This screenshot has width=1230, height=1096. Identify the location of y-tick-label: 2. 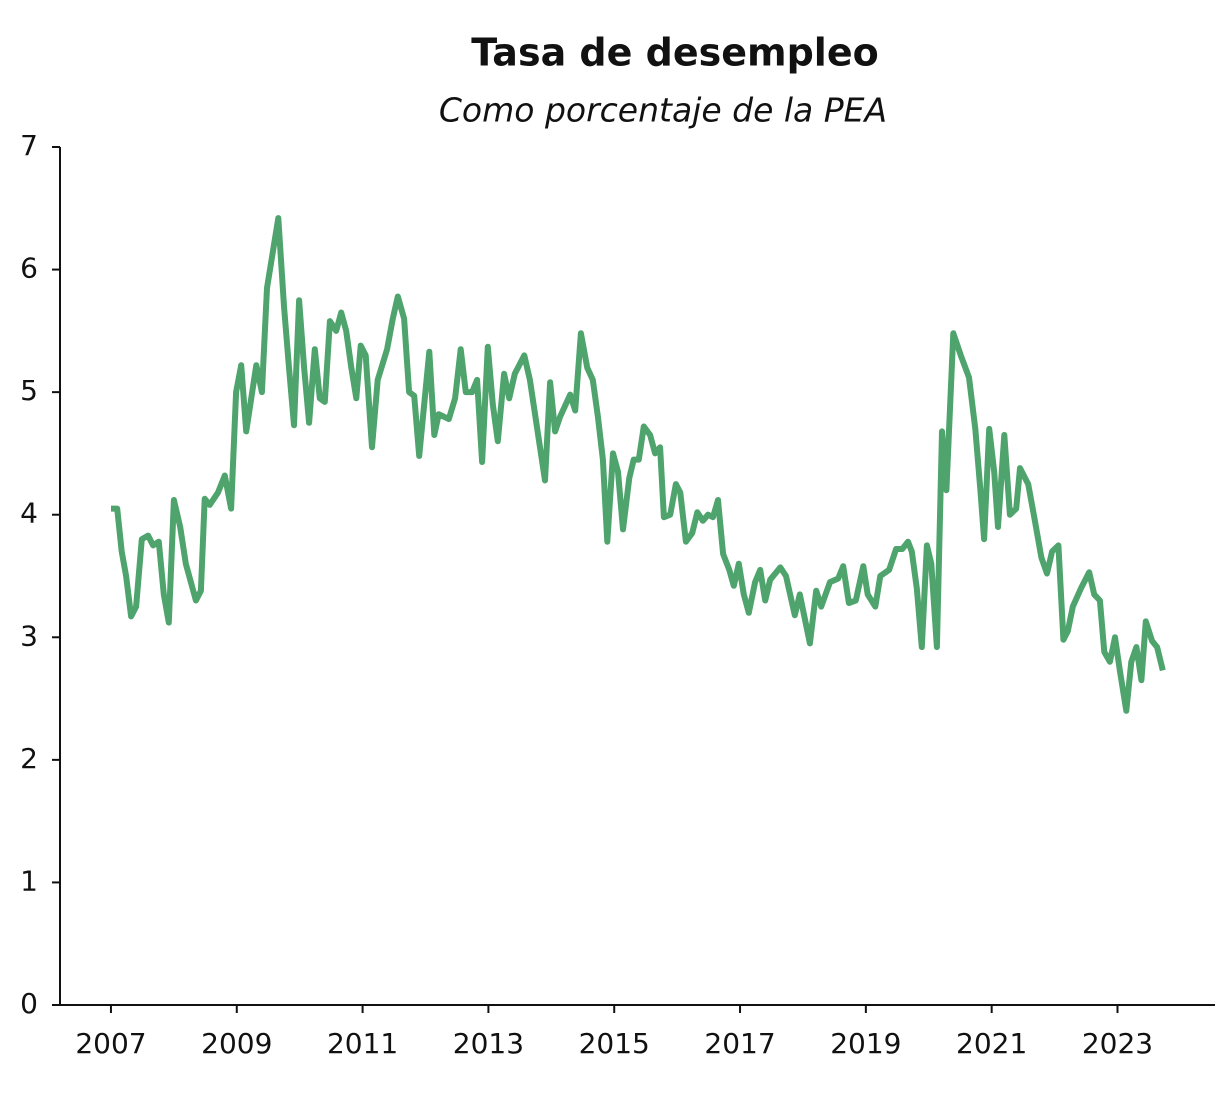
(29, 758).